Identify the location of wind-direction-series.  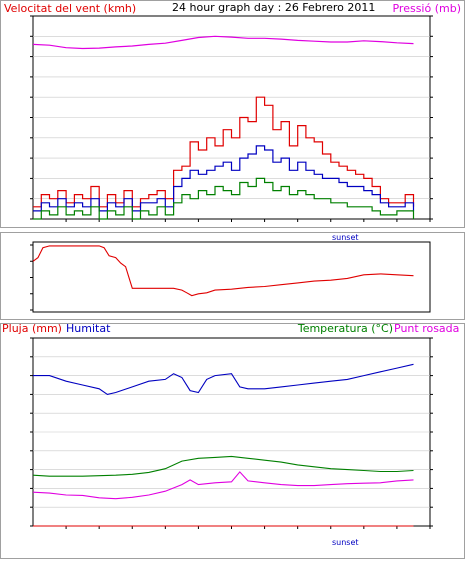
(223, 271).